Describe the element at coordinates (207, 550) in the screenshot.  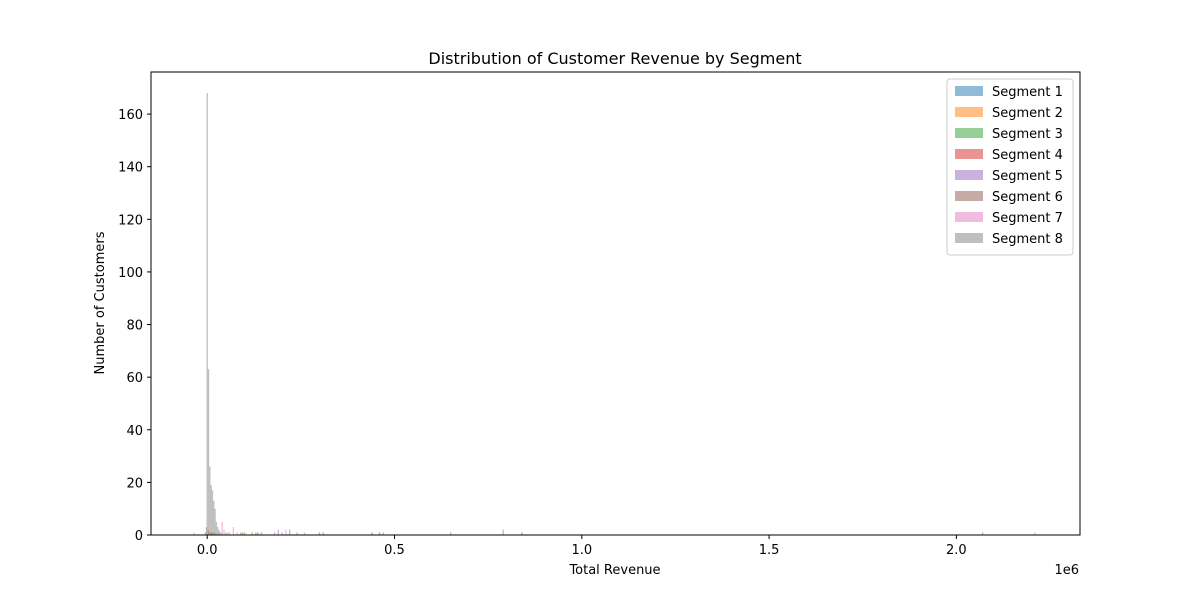
I see `x-tick-label: 0.0` at that location.